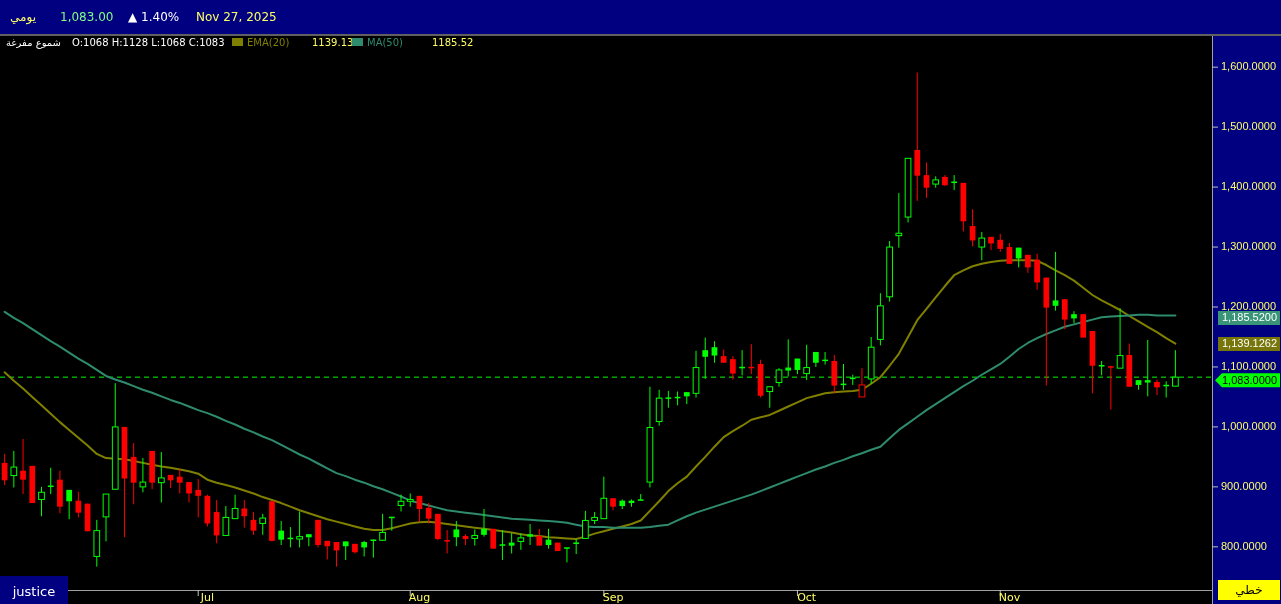  What do you see at coordinates (1249, 425) in the screenshot?
I see `y-tick-label: 1,000.0000` at bounding box center [1249, 425].